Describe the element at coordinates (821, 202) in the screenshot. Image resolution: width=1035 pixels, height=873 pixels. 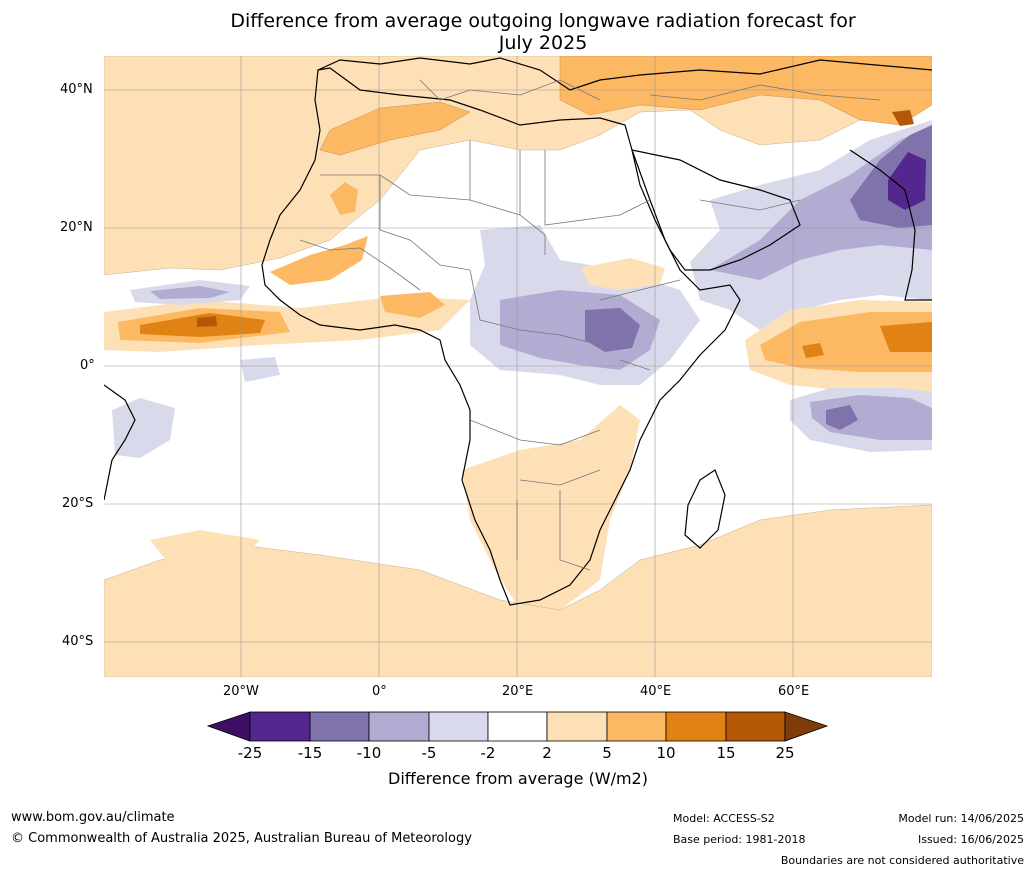
I see `anomaly-india-medium` at that location.